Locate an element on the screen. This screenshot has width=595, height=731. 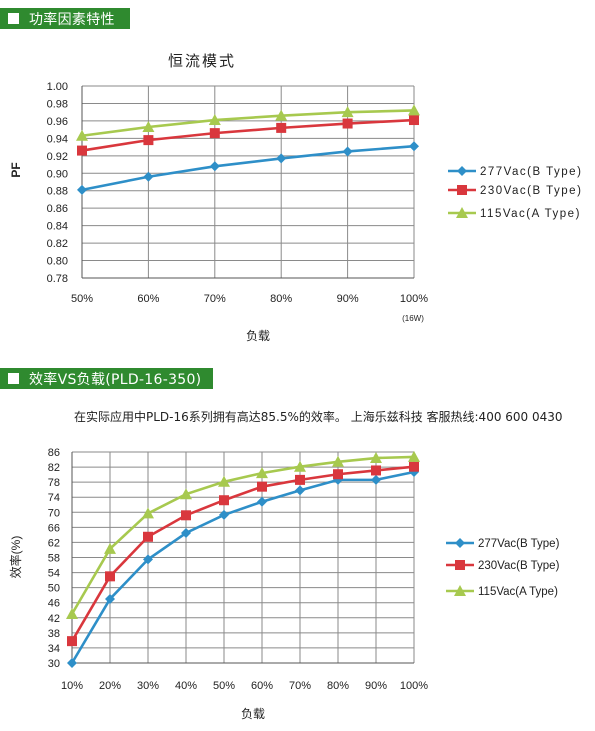
y-tick-label: 1.00 is located at coordinates (57, 87).